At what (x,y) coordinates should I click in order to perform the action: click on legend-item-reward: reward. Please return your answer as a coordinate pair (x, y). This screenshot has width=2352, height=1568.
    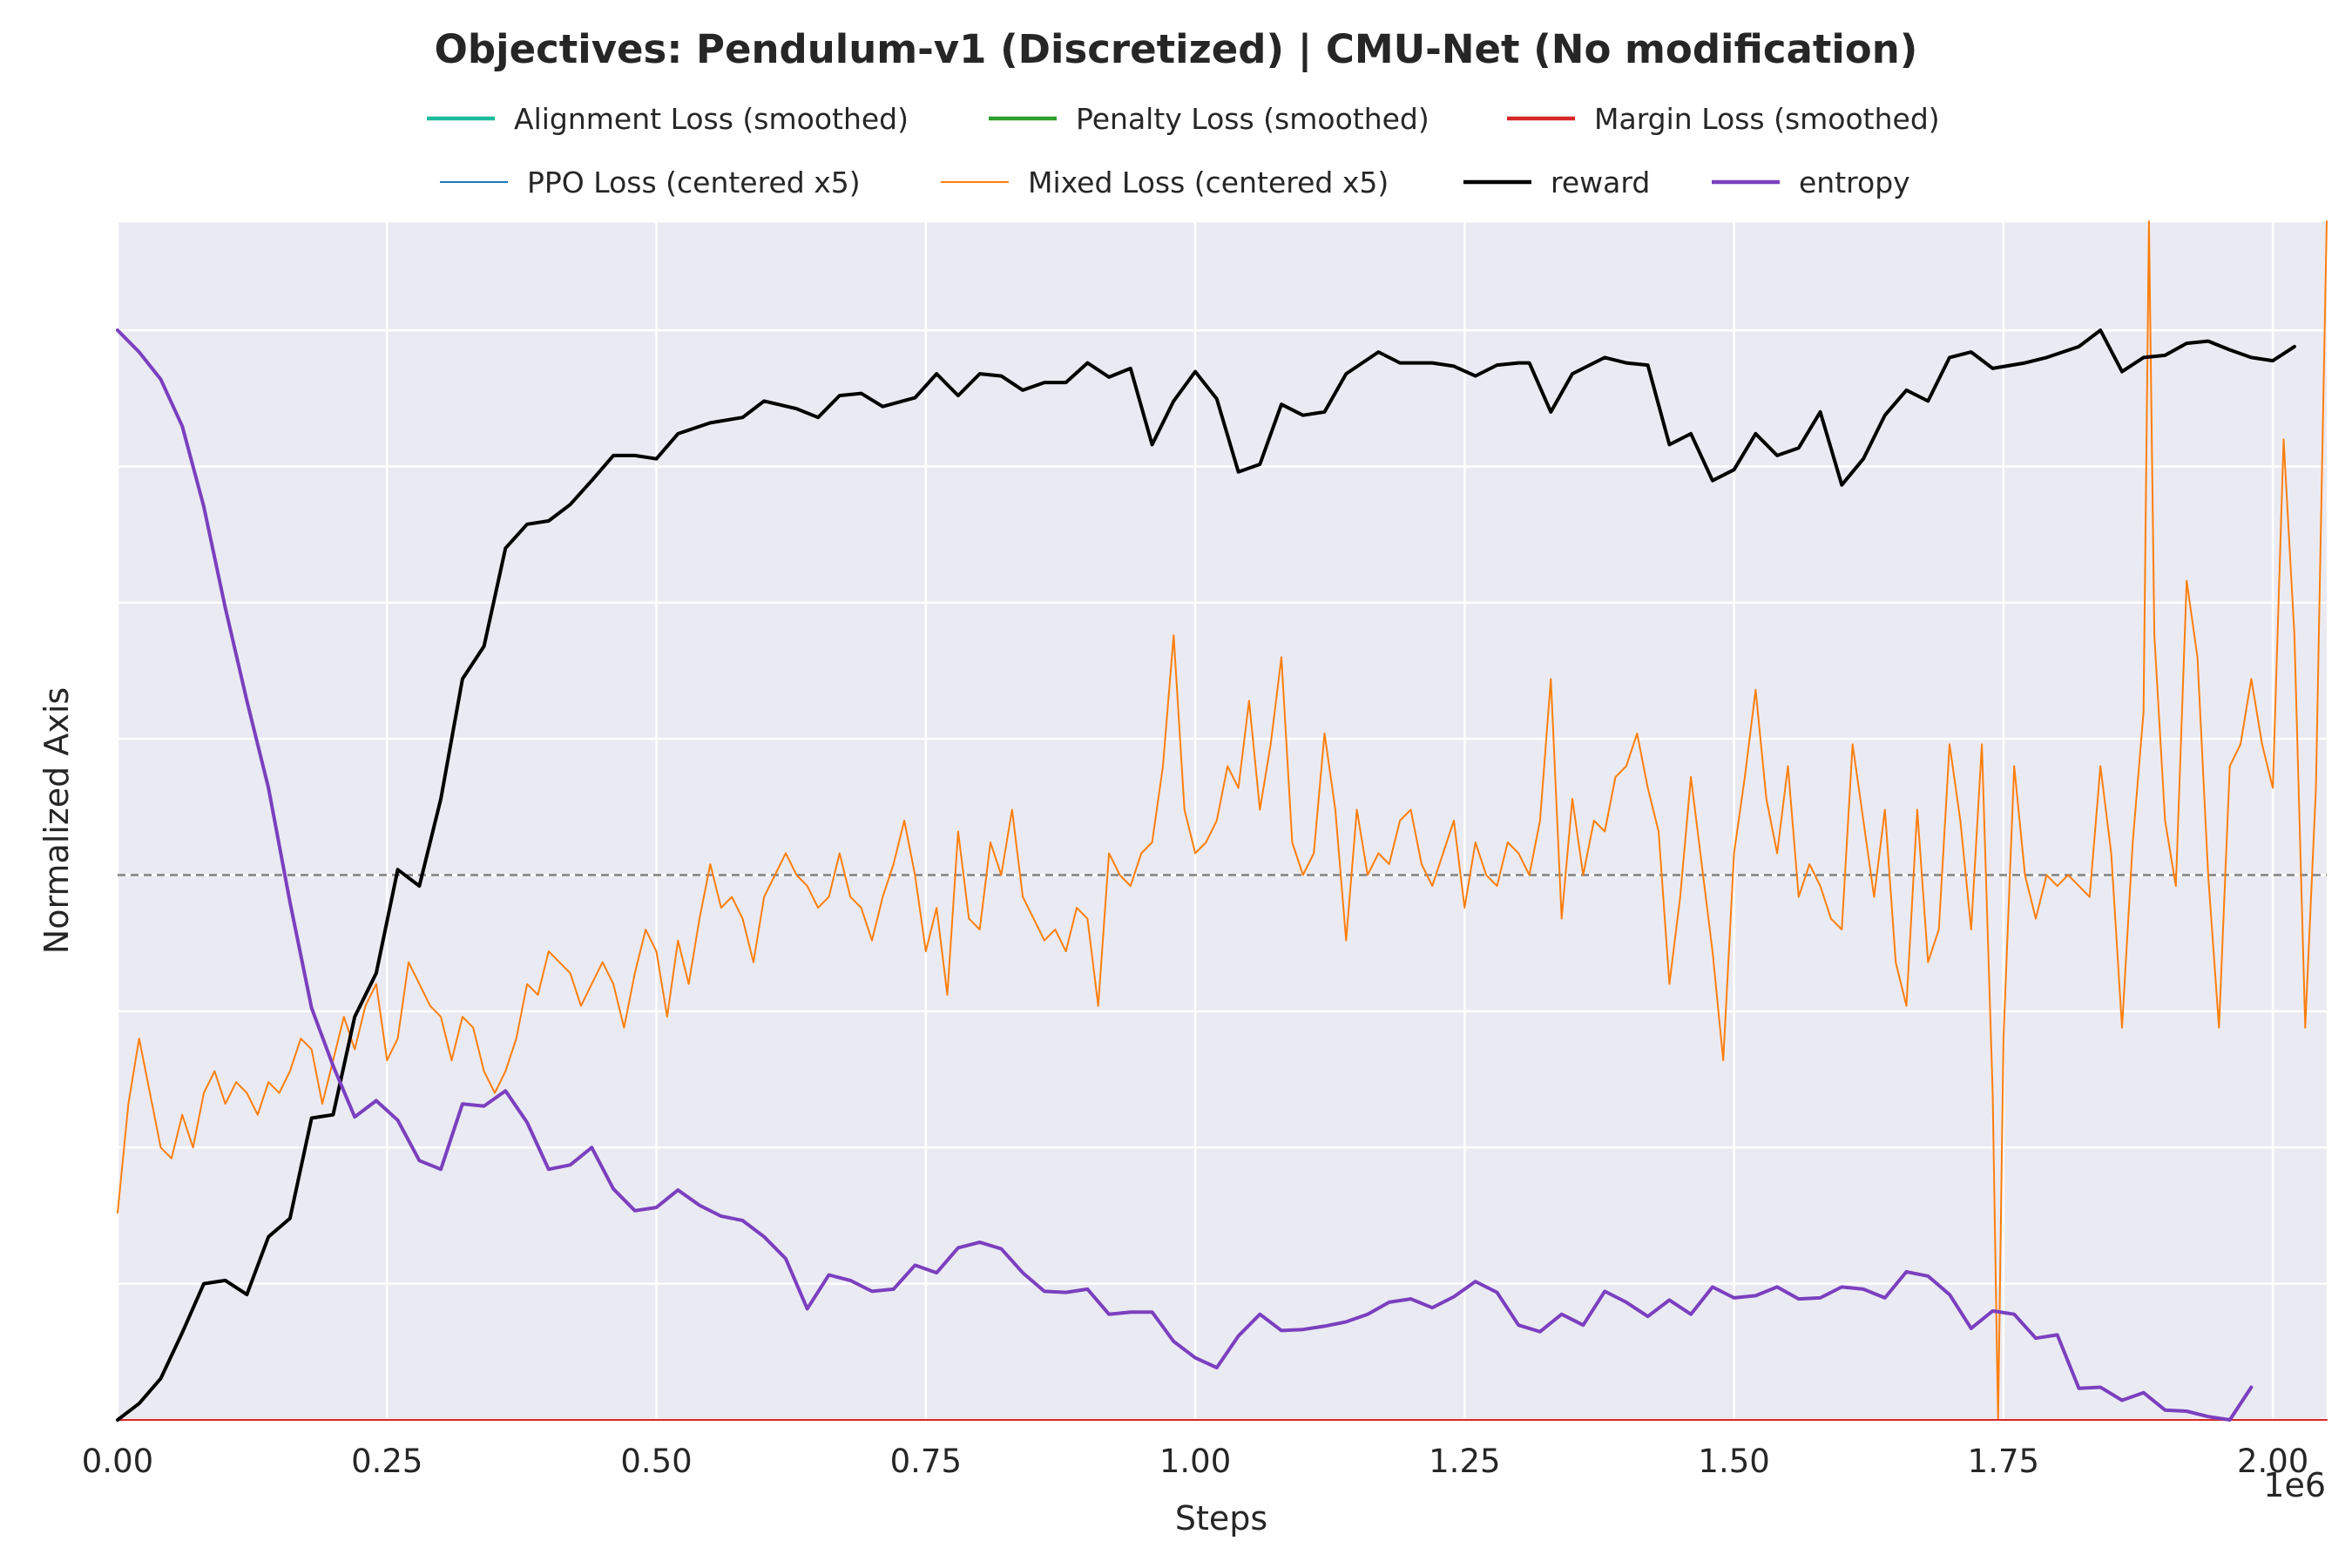
    Looking at the image, I should click on (1556, 182).